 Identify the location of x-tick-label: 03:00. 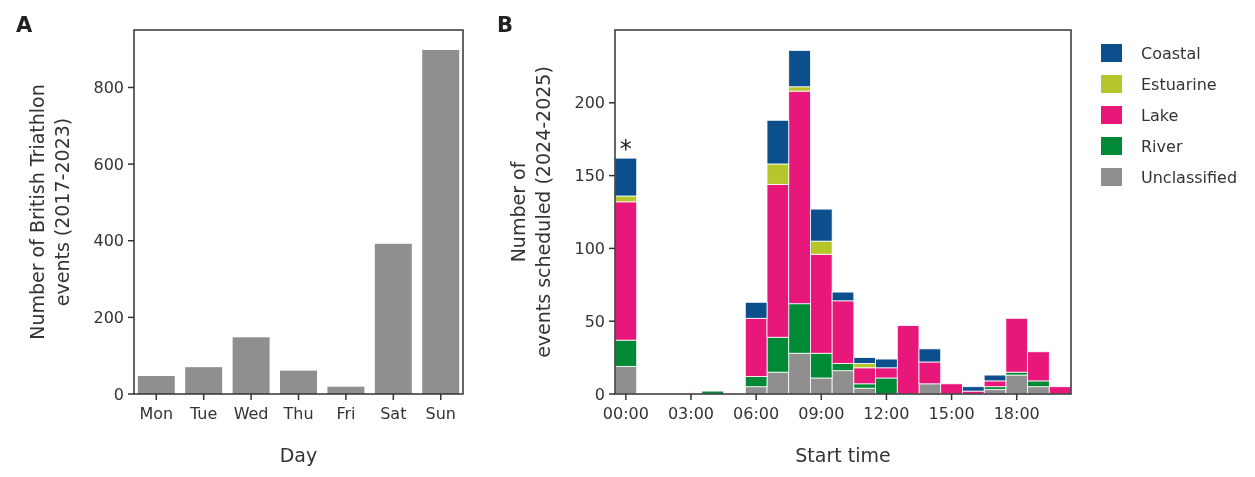
(691, 413).